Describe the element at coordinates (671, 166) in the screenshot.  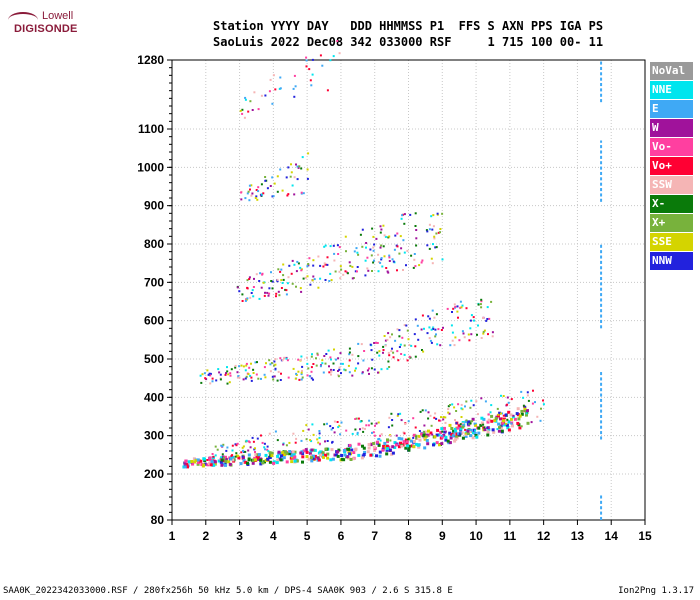
I see `legend-item-vo-: Vo+` at that location.